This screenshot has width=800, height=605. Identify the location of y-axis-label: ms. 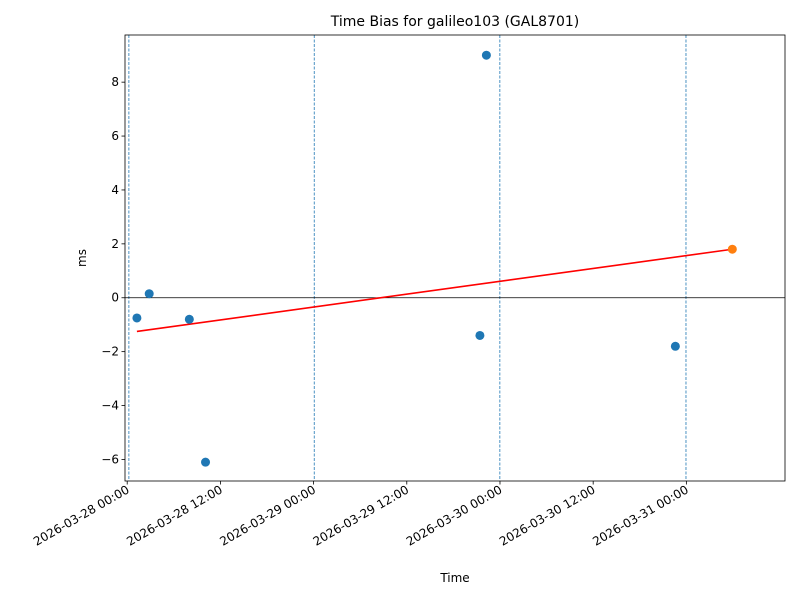
(82, 258).